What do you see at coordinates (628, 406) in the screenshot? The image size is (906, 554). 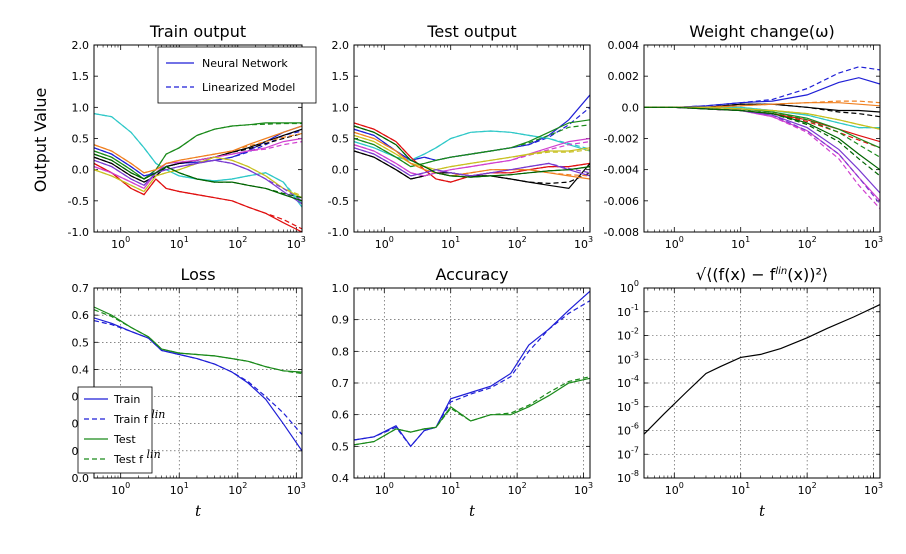 I see `ytick-label: 10⁻⁵` at bounding box center [628, 406].